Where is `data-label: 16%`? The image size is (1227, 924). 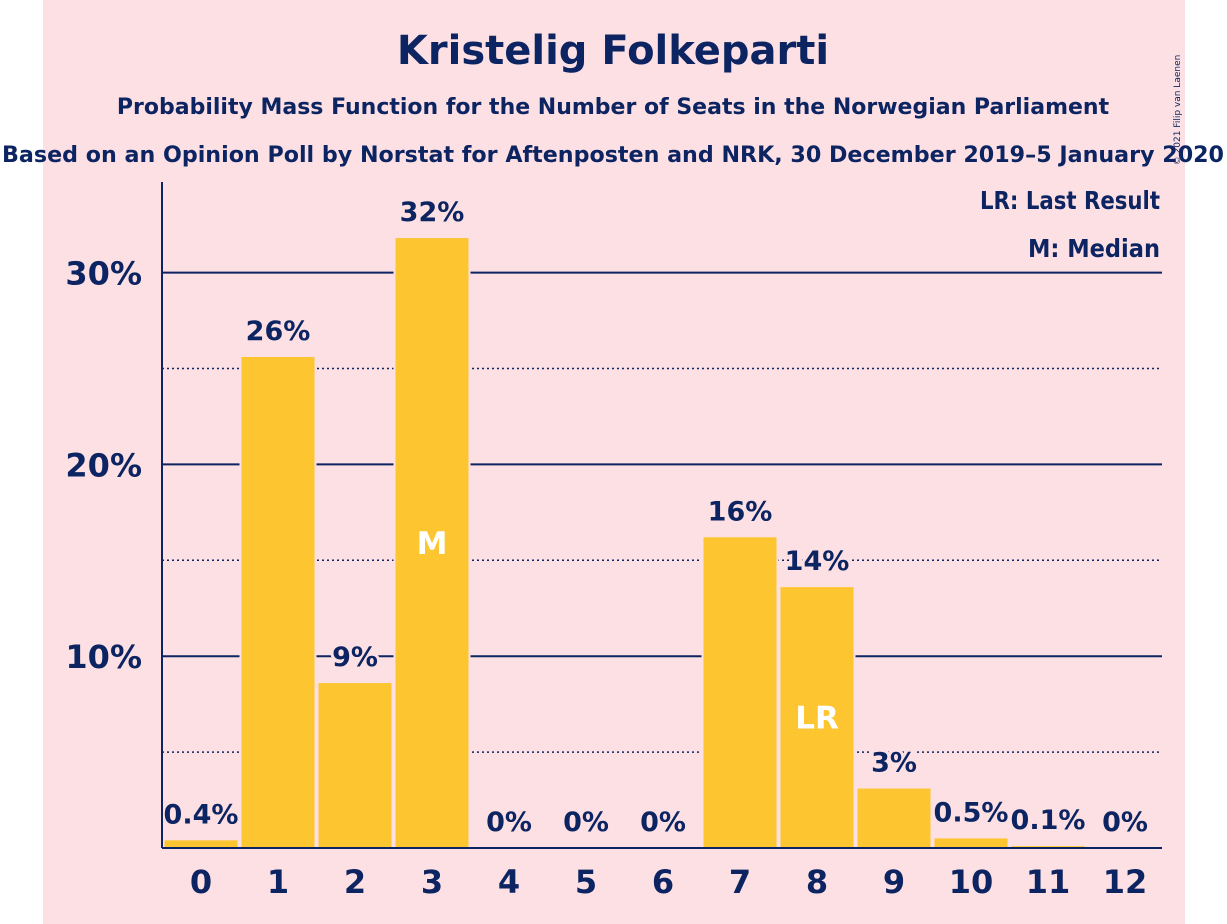 data-label: 16% is located at coordinates (740, 511).